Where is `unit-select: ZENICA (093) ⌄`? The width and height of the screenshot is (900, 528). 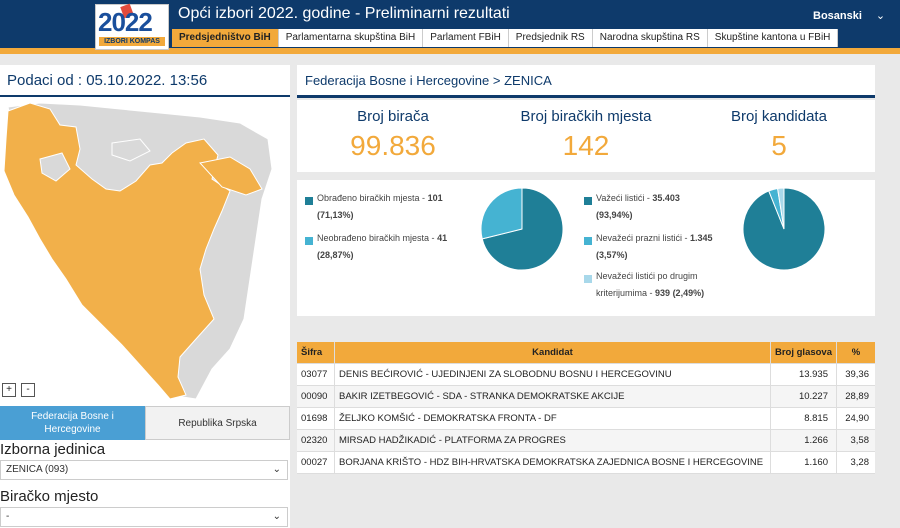 unit-select: ZENICA (093) ⌄ is located at coordinates (144, 470).